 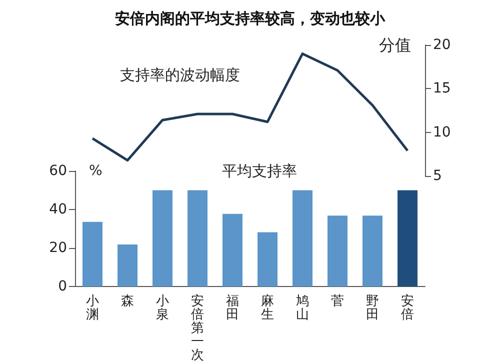 What do you see at coordinates (62, 286) in the screenshot?
I see `y-tick-label: 0` at bounding box center [62, 286].